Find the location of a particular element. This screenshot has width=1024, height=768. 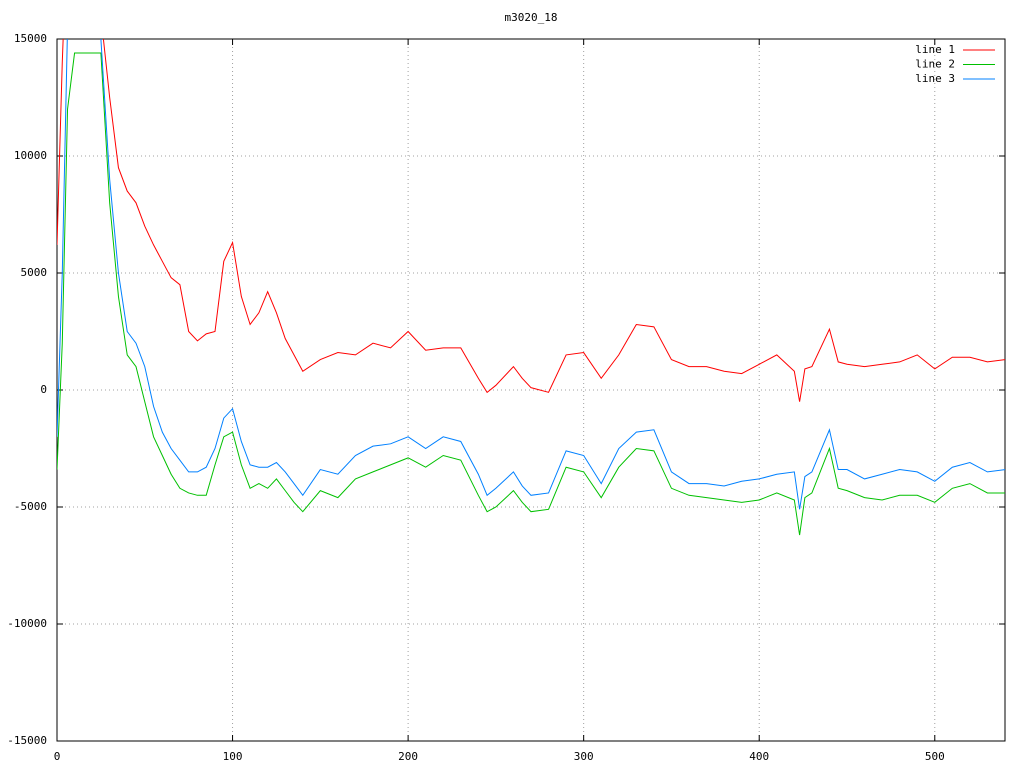

legend-label: line 1 is located at coordinates (935, 49).